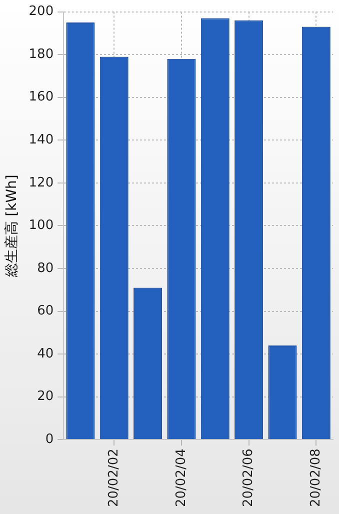 The height and width of the screenshot is (514, 339). I want to click on y-tick-label: 0, so click(49, 439).